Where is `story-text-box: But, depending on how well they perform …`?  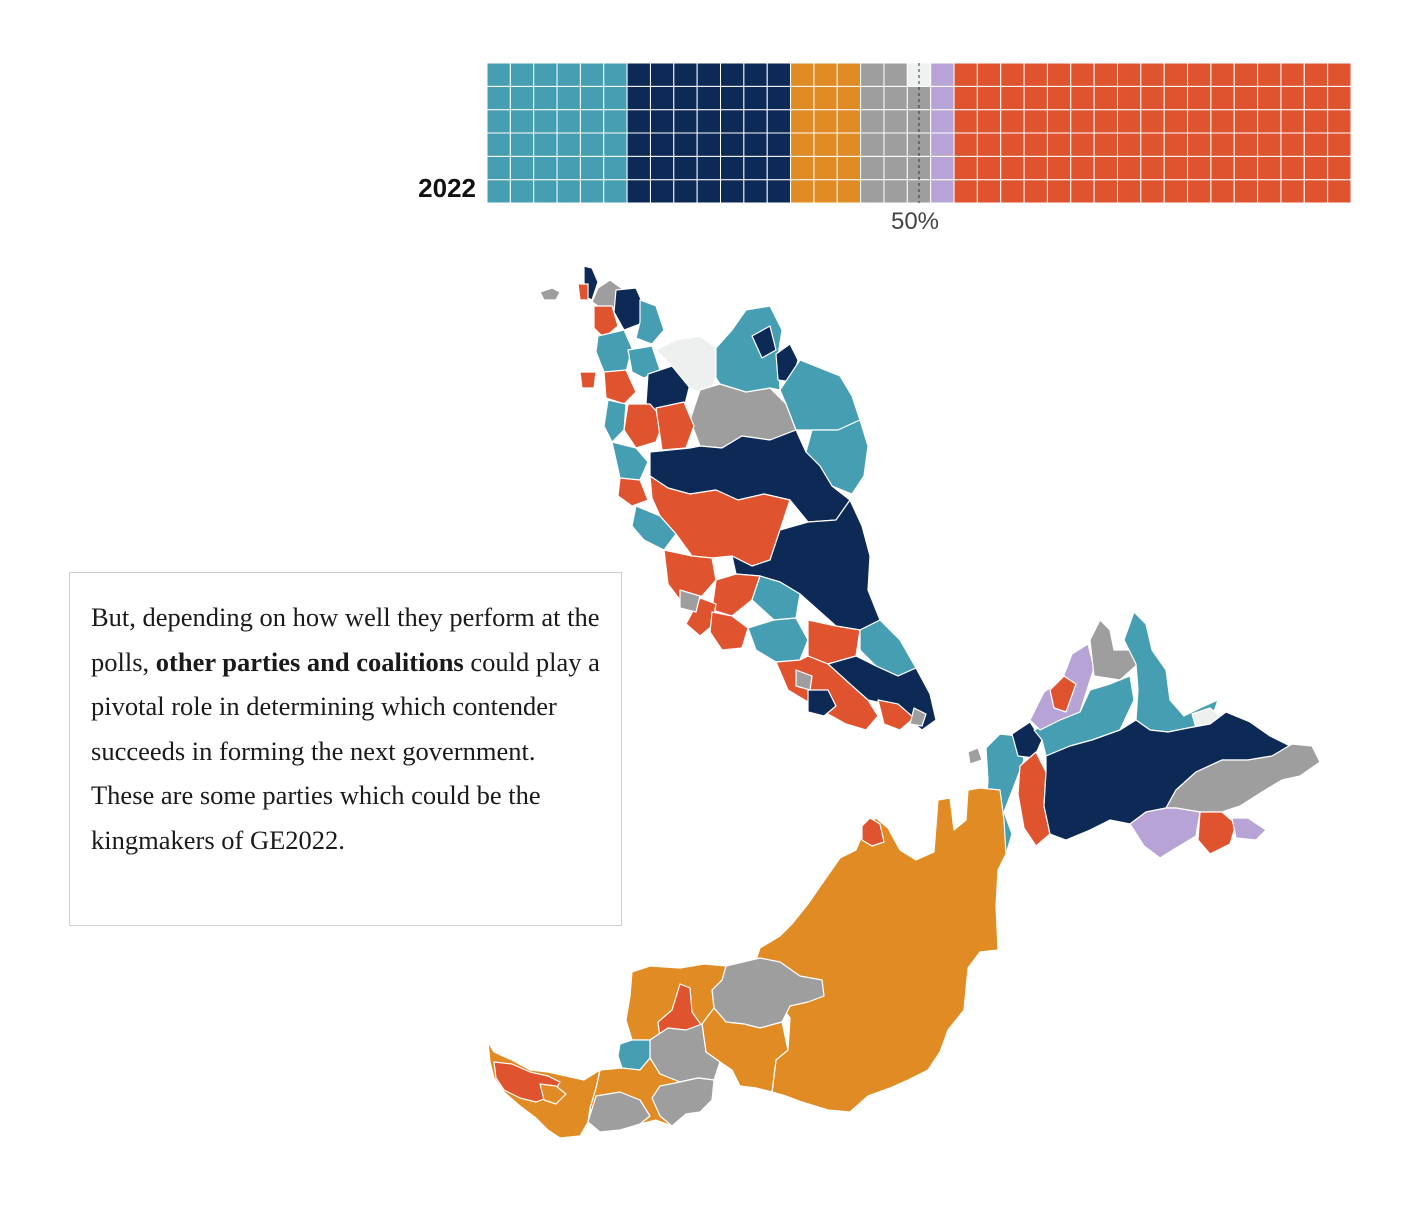
story-text-box: But, depending on how well they perform … is located at coordinates (345, 749).